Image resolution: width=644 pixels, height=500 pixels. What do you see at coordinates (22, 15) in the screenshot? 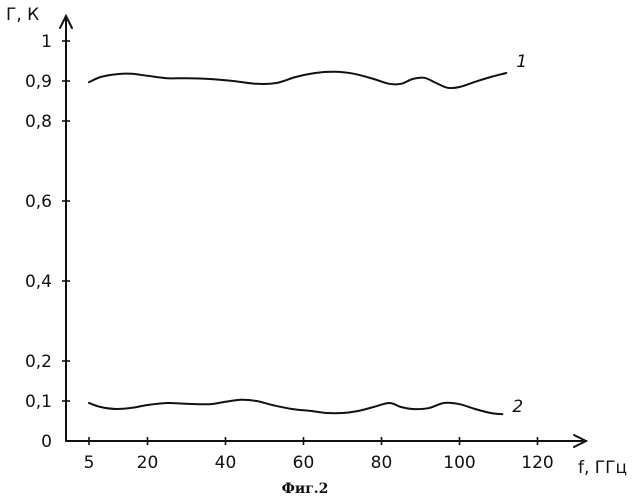
I see `y-axis-label: Г, К` at bounding box center [22, 15].